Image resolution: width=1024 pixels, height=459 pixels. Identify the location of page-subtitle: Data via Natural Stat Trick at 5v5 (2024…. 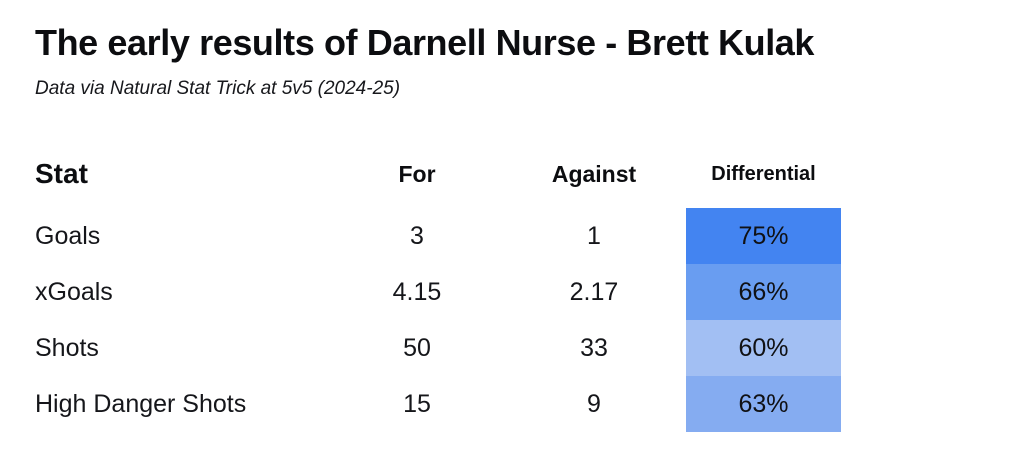
(218, 89).